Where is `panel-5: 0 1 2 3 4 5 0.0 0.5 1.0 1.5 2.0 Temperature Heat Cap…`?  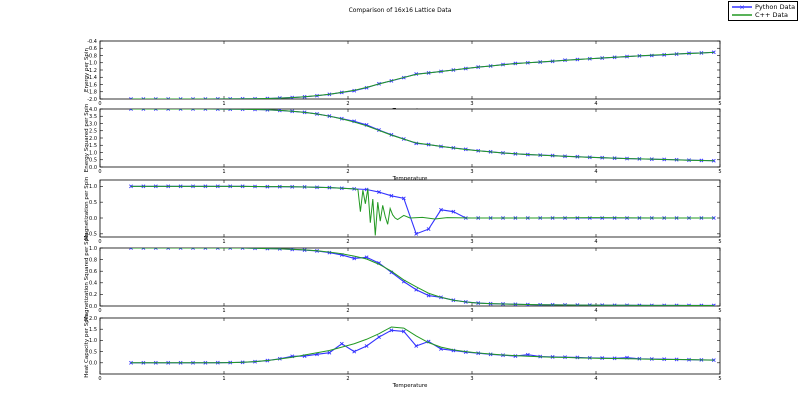 panel-5: 0 1 2 3 4 5 0.0 0.5 1.0 1.5 2.0 Temperature Heat Cap… is located at coordinates (403, 351).